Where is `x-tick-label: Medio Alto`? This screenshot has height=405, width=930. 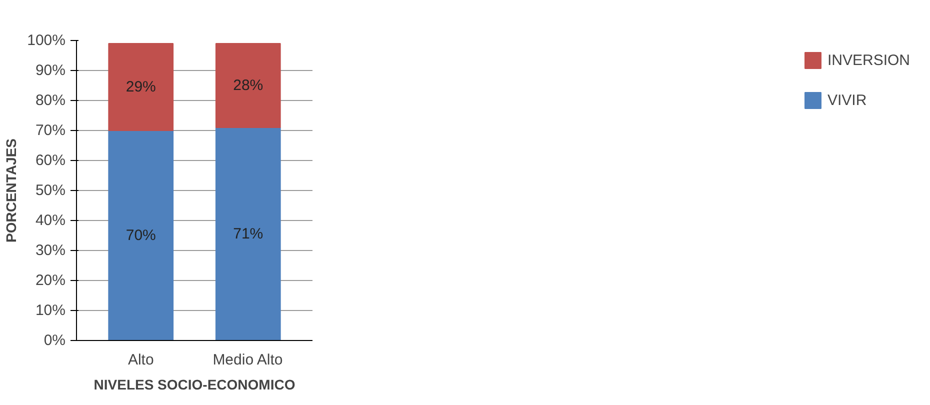
x-tick-label: Medio Alto is located at coordinates (247, 360).